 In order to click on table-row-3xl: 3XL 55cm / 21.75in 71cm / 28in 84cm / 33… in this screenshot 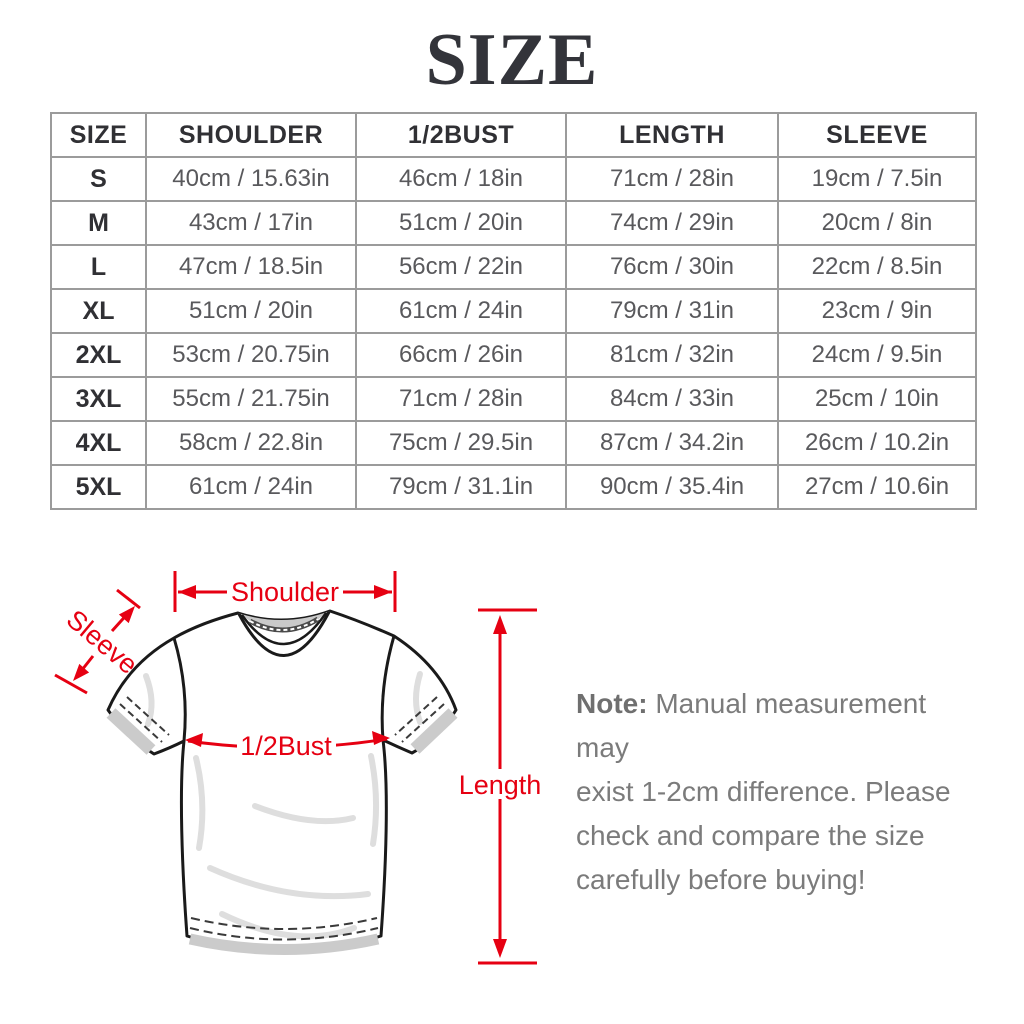, I will do `click(513, 399)`.